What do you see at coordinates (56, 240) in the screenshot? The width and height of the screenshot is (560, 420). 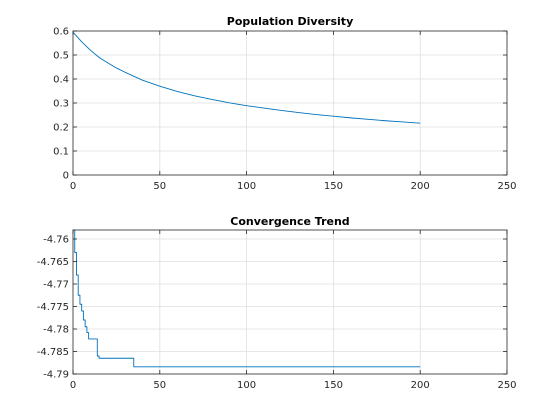 I see `y-tick-label: -4.76` at bounding box center [56, 240].